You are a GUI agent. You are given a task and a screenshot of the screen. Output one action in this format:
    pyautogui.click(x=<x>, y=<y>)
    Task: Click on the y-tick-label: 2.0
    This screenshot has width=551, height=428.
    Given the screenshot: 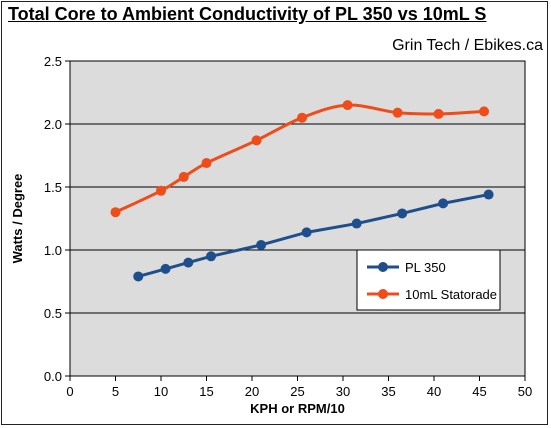 What is the action you would take?
    pyautogui.click(x=53, y=124)
    